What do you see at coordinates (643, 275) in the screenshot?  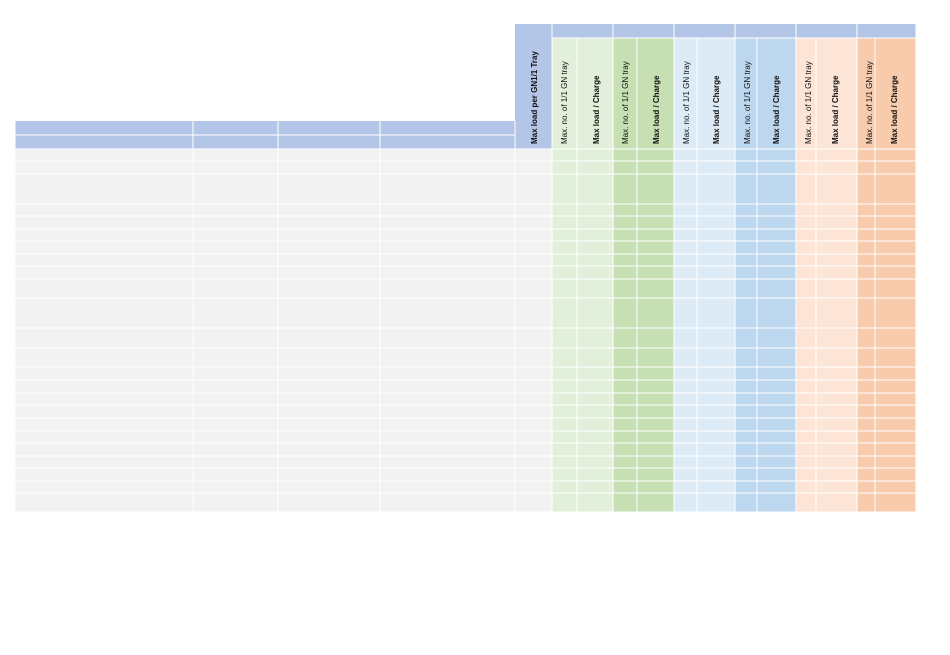 I see `group-2-column` at bounding box center [643, 275].